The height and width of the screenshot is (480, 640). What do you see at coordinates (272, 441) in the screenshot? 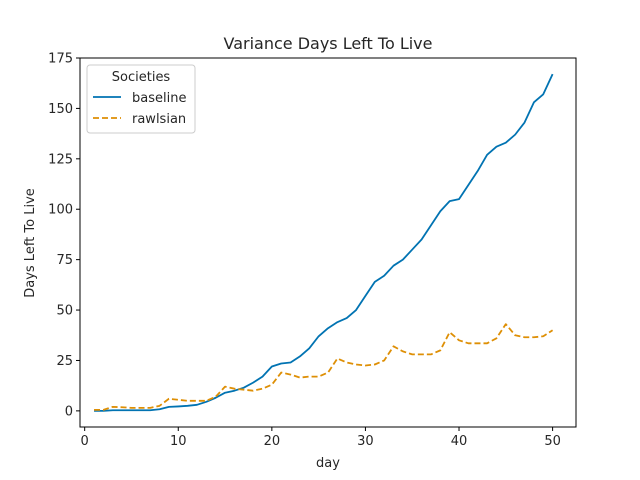
I see `x-tick-label-20: 20` at bounding box center [272, 441].